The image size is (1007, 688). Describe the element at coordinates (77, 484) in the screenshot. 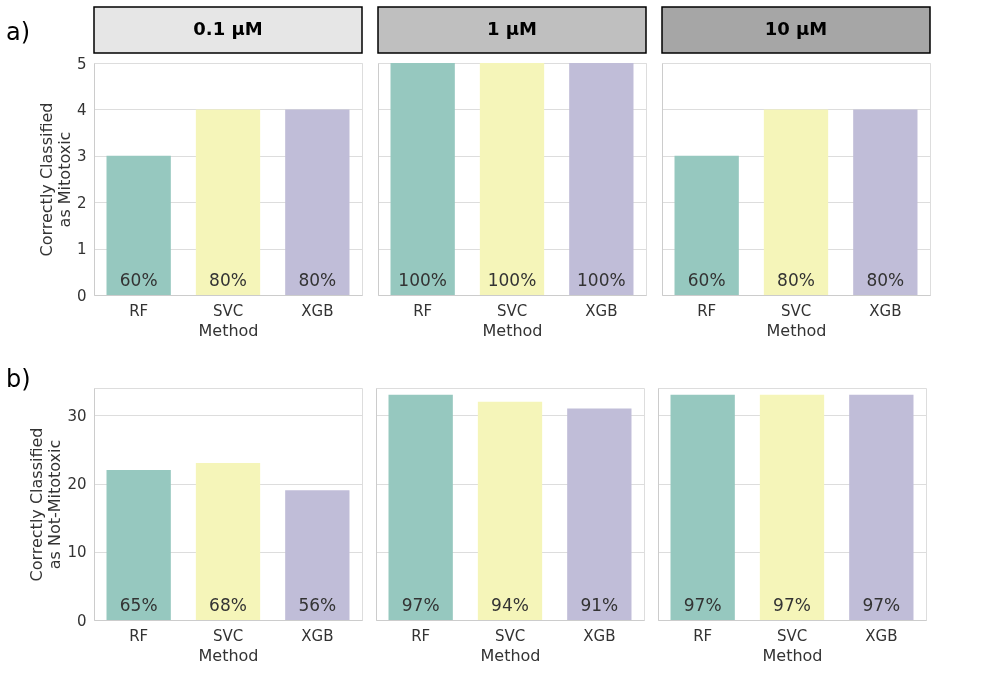

I see `y-tick-label: 20` at that location.